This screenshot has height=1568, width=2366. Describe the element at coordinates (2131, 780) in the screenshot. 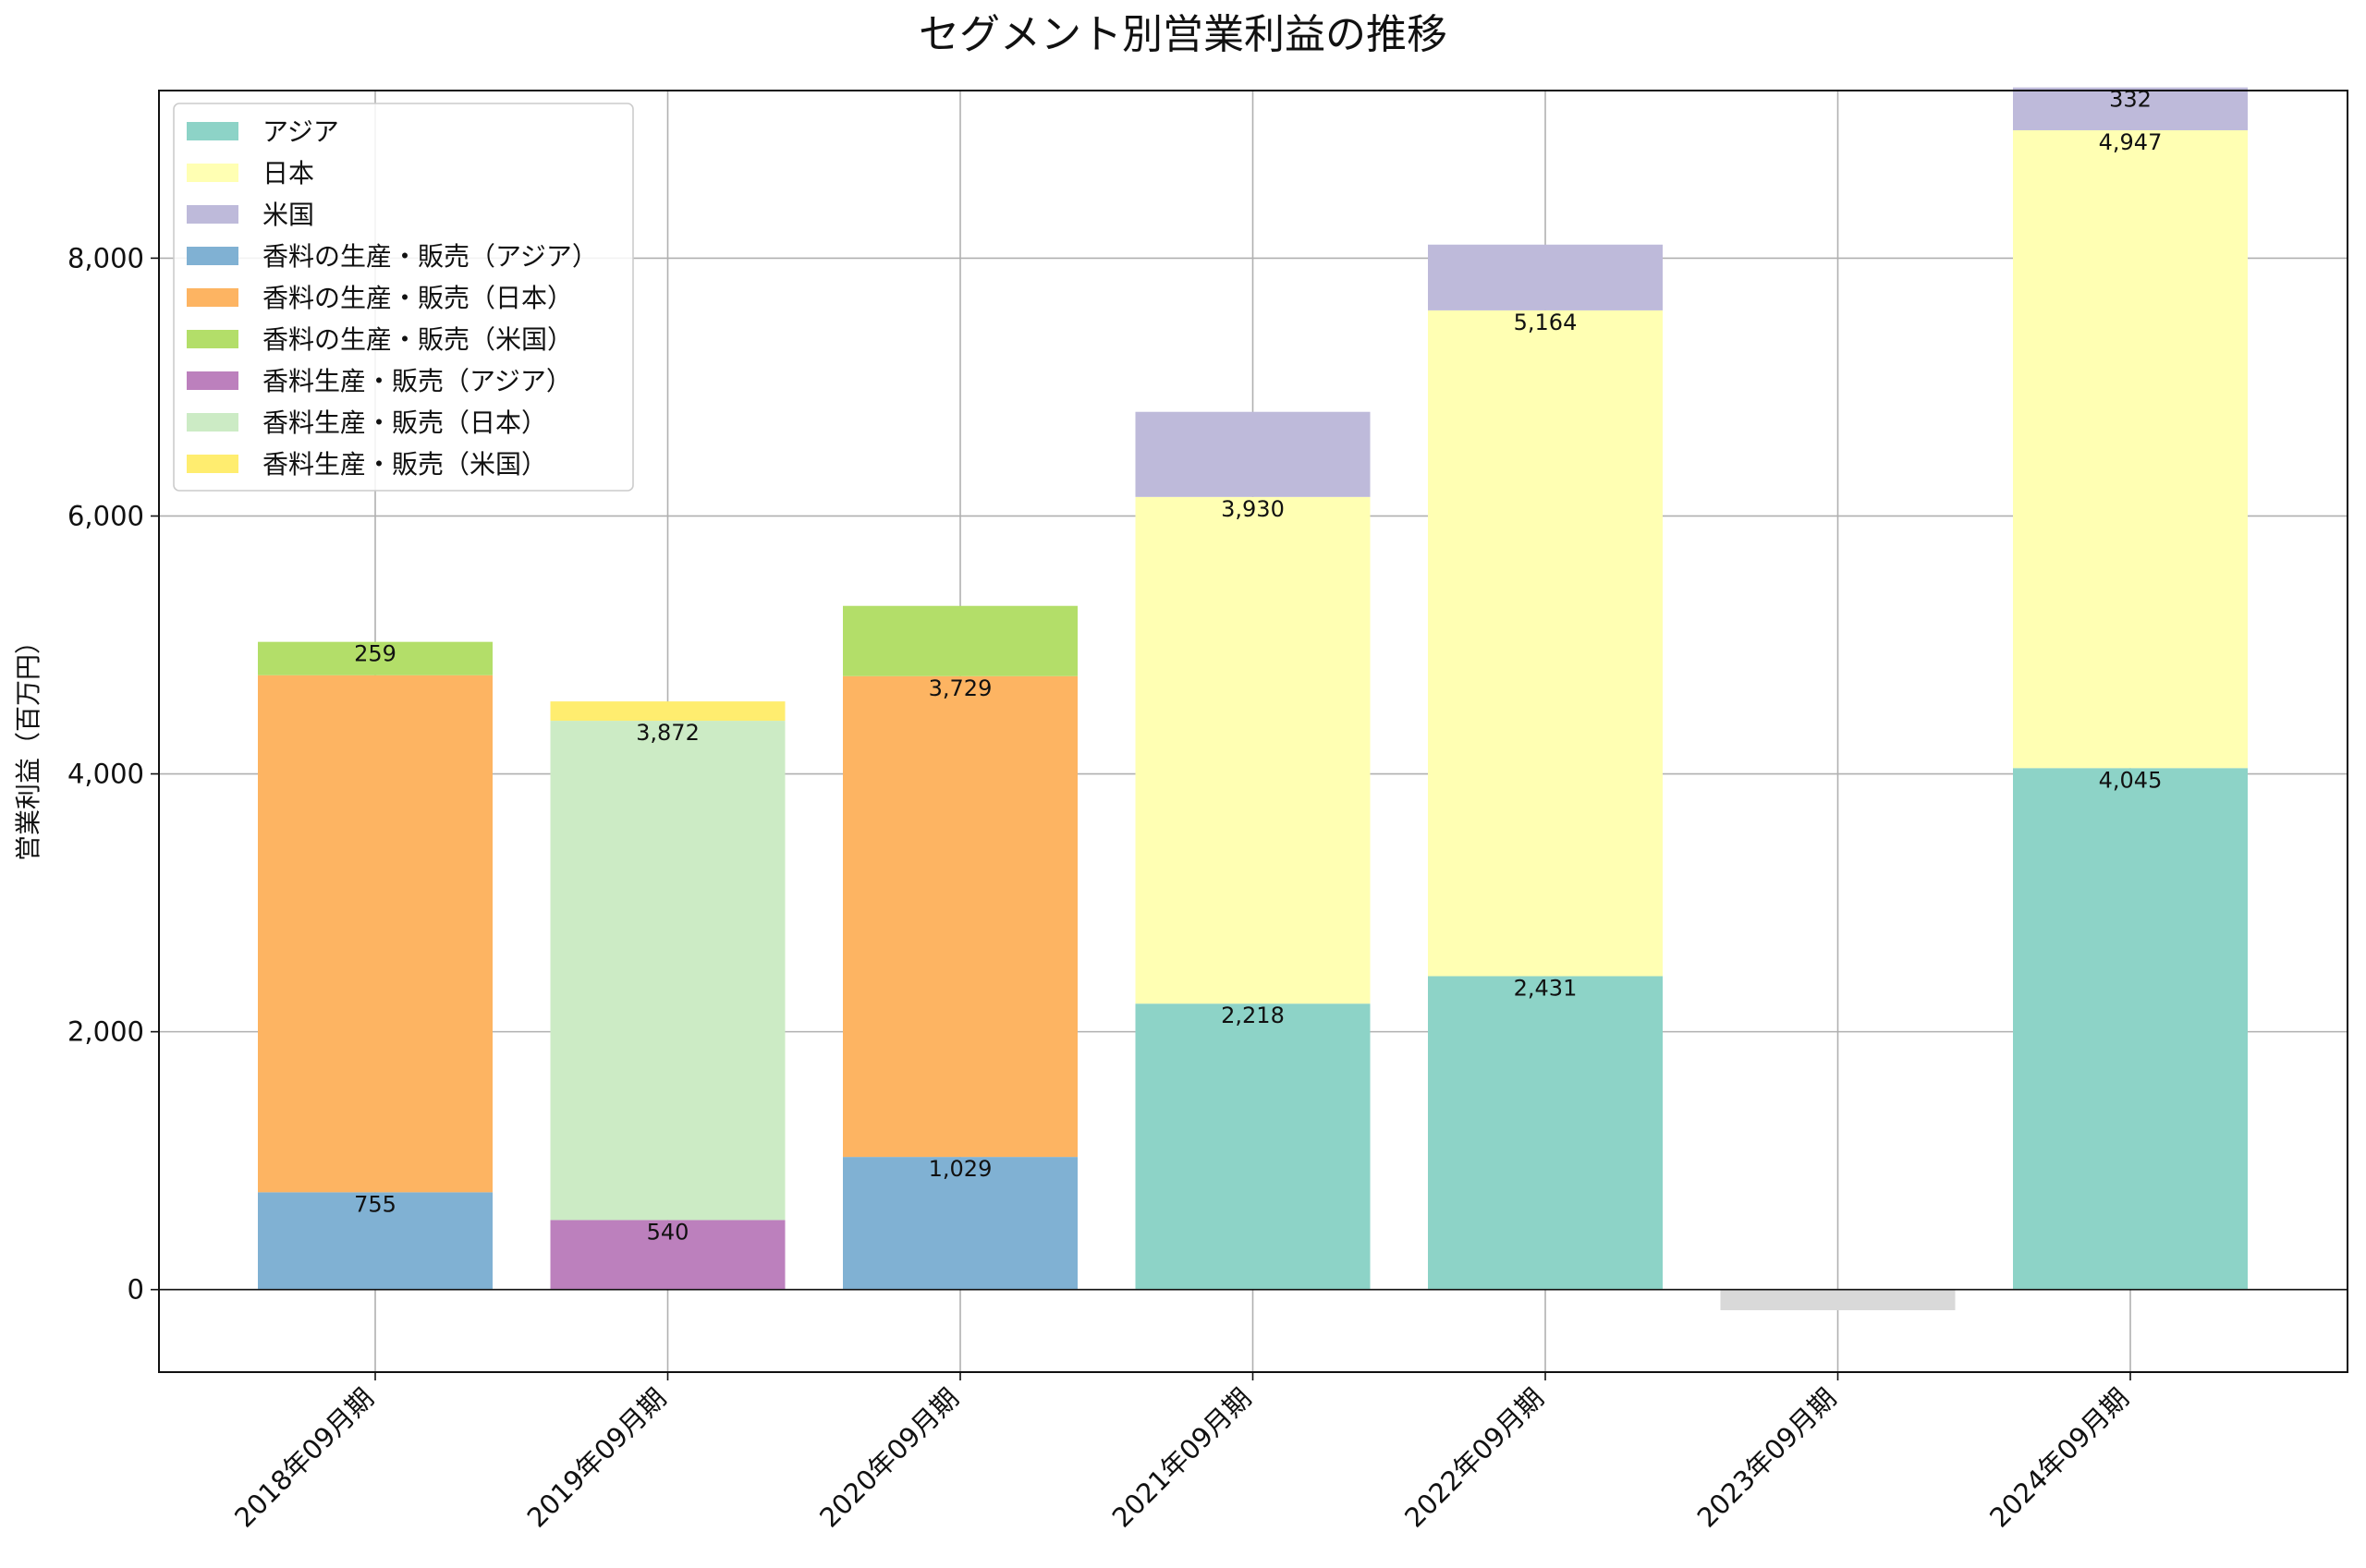

I see `data-label: 4,045` at that location.